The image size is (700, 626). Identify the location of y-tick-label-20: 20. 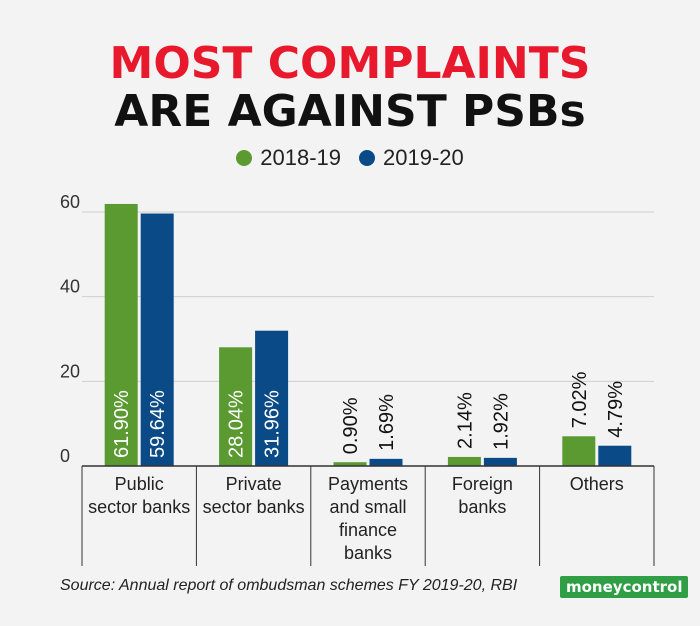
(70, 371).